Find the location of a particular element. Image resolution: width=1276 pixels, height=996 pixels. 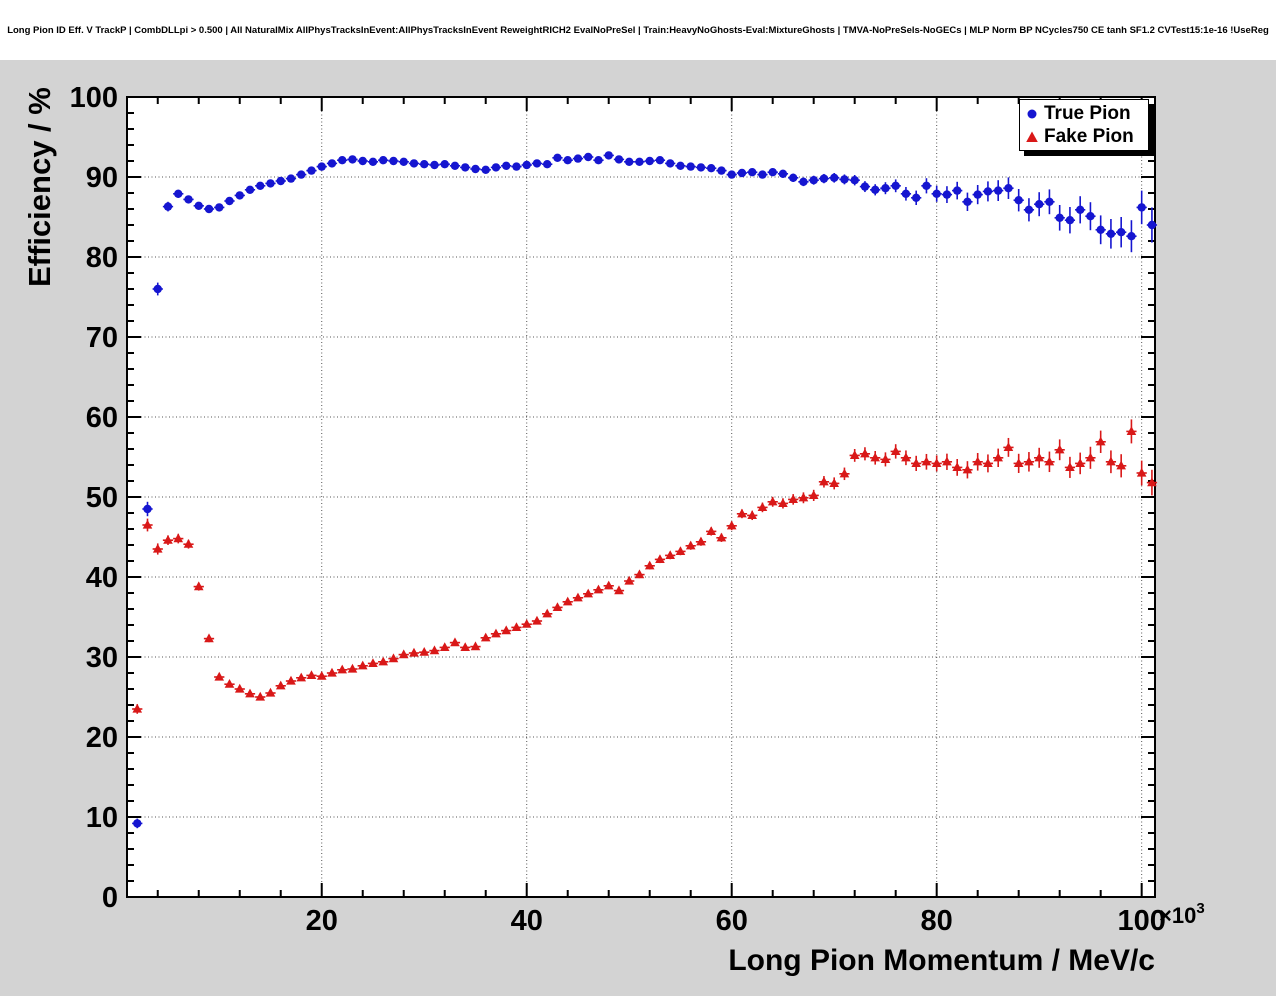

legend: True Pion Fake Pion is located at coordinates (1084, 125).